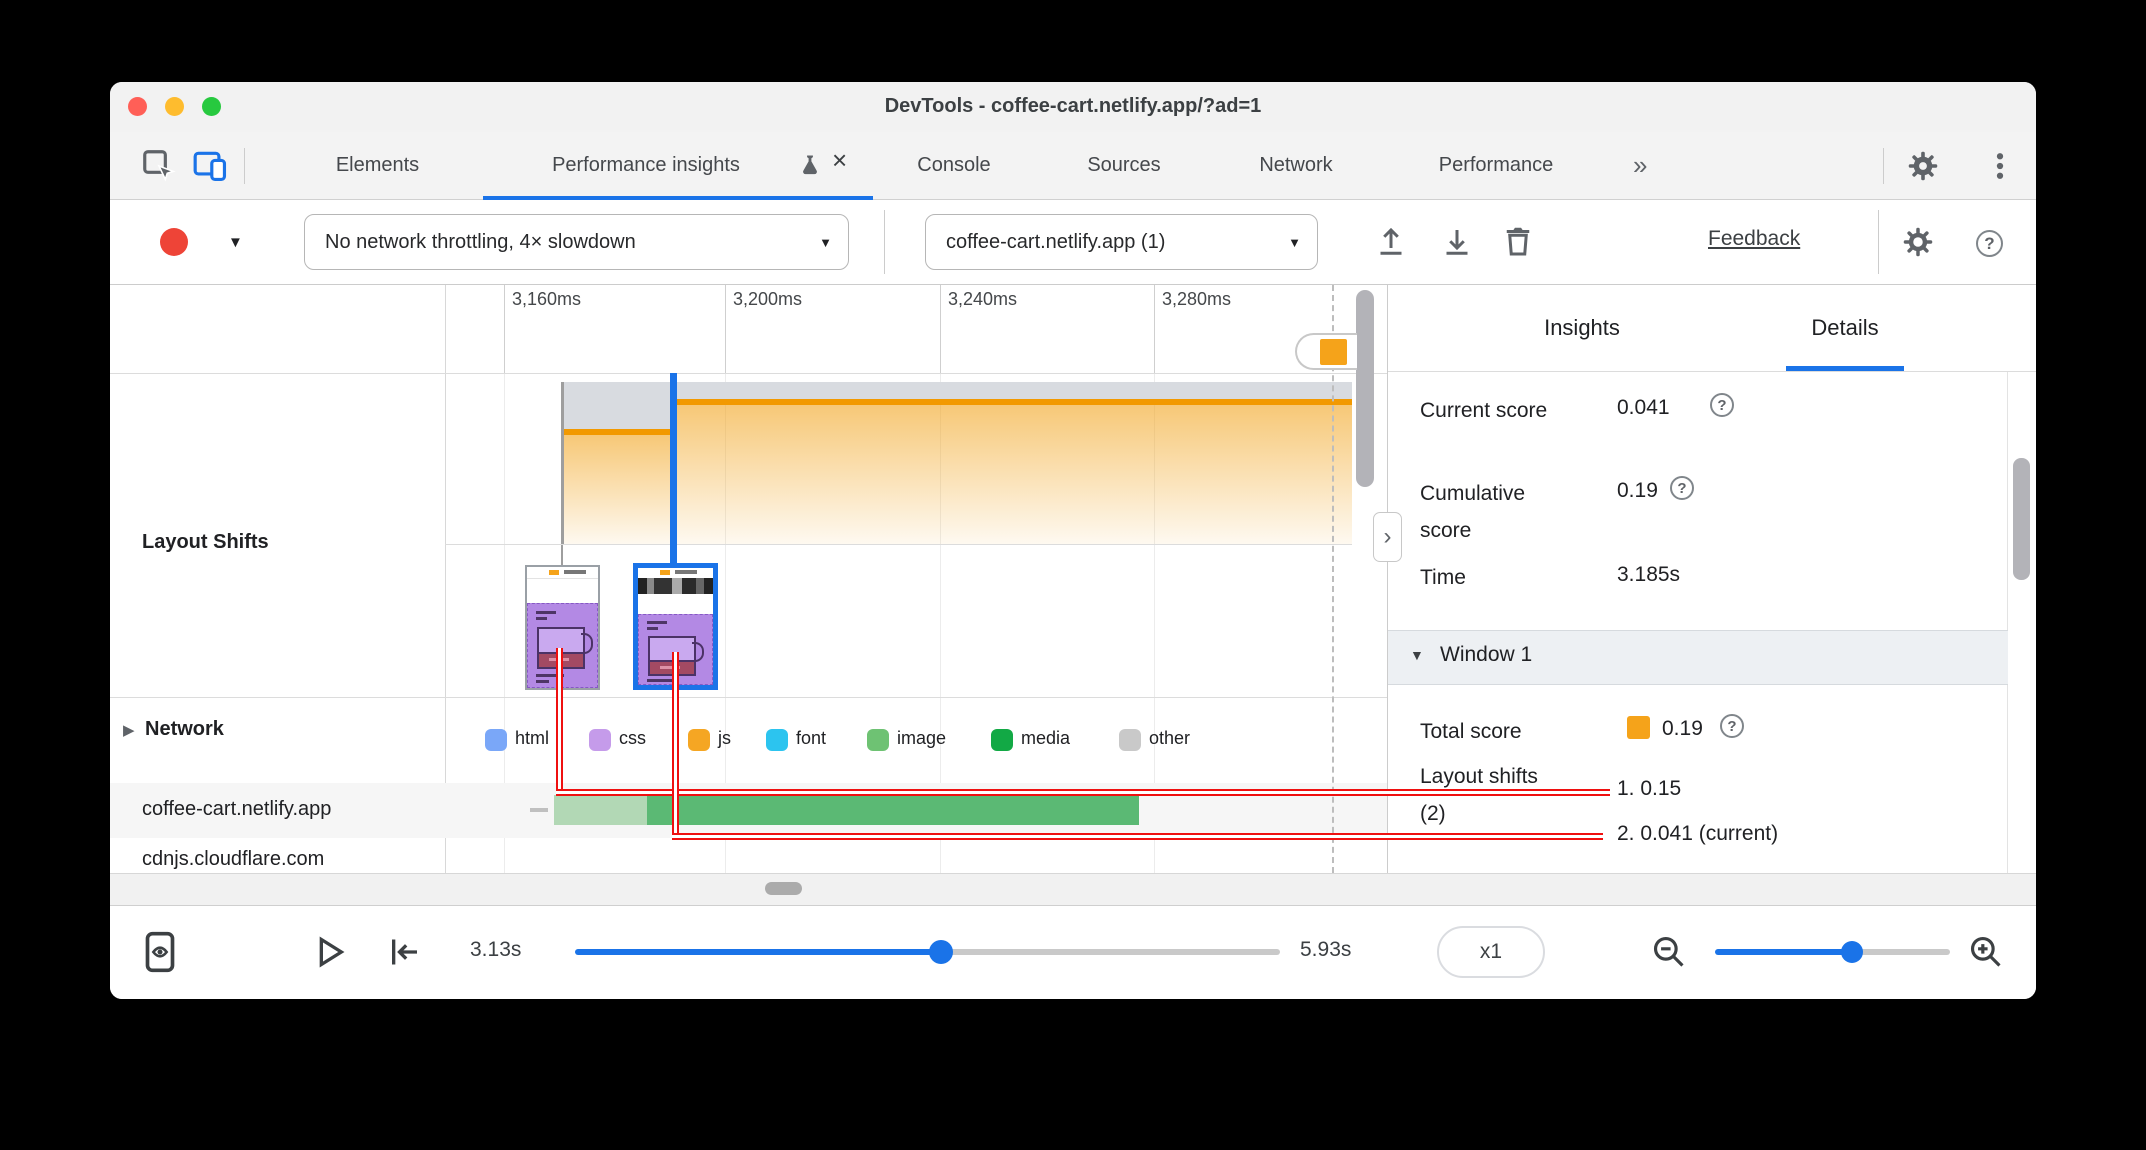 The height and width of the screenshot is (1150, 2146). I want to click on screenshot-1-stem, so click(562, 555).